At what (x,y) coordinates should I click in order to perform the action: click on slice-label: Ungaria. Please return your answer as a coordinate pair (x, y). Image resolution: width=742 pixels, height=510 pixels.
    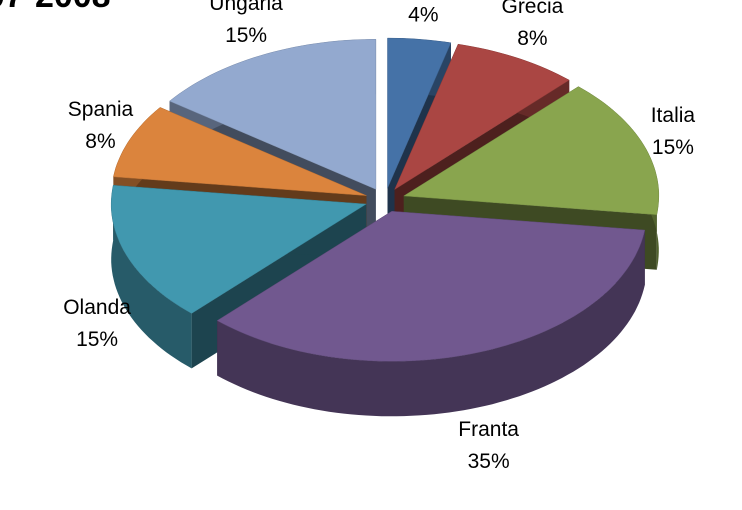
    Looking at the image, I should click on (246, 7).